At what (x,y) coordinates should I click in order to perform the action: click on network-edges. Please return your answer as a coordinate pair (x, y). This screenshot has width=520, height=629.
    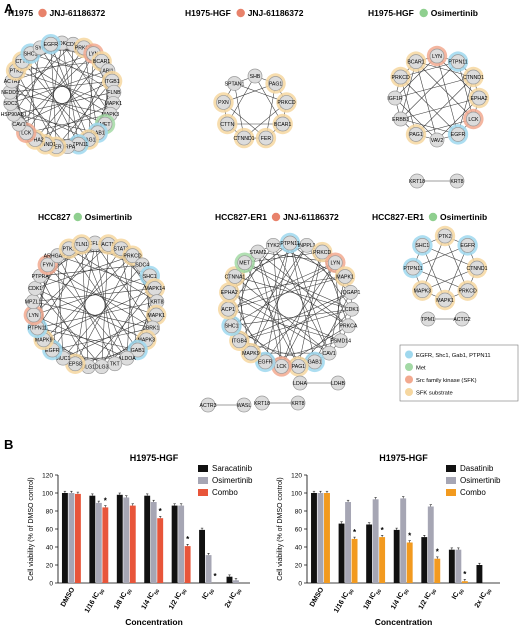
    Looking at the image, I should click on (437, 98).